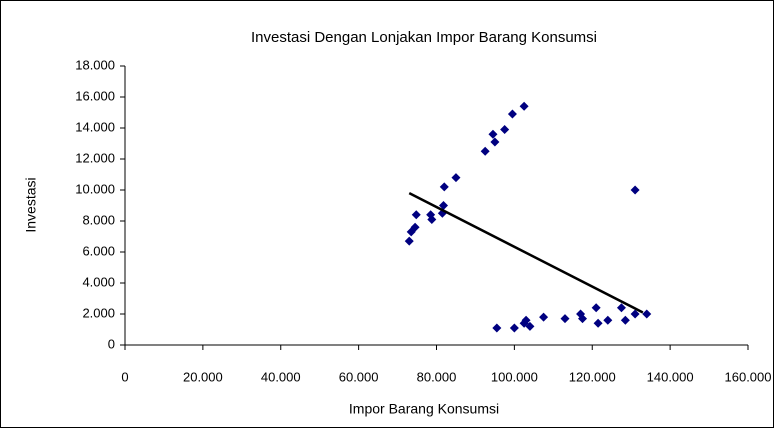  I want to click on x-tick-label: 40.000, so click(281, 376).